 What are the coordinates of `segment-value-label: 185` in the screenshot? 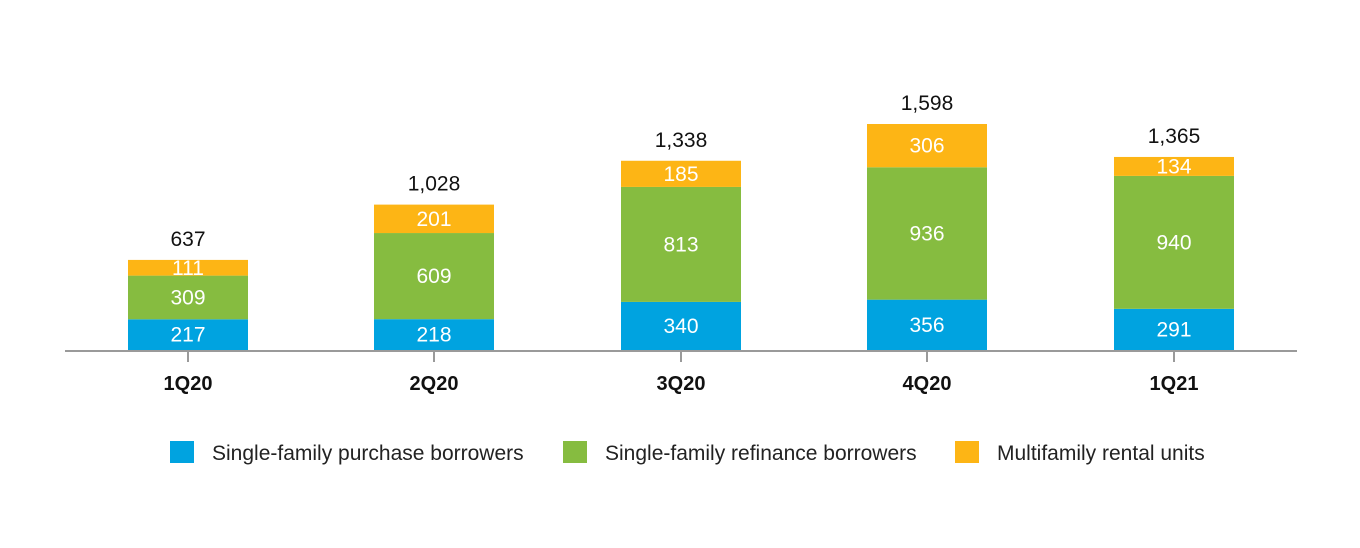 It's located at (680, 174).